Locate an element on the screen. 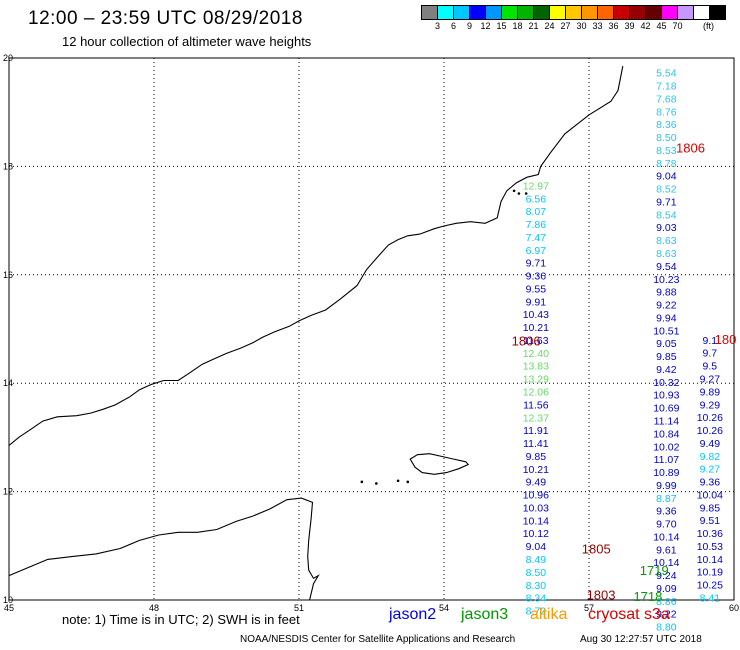  y-tick-label: 14 is located at coordinates (8, 383).